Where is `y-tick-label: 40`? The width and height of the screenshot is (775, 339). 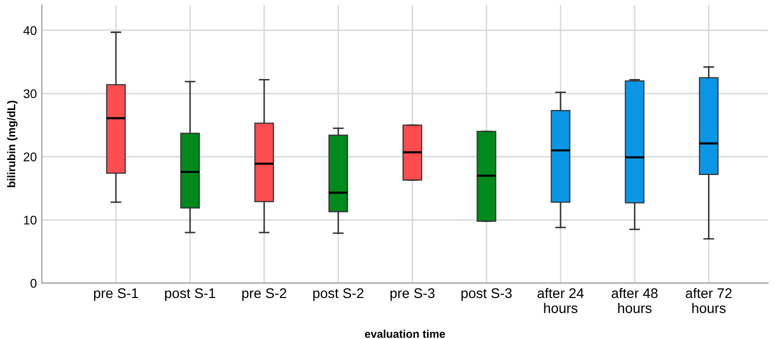 y-tick-label: 40 is located at coordinates (29, 31).